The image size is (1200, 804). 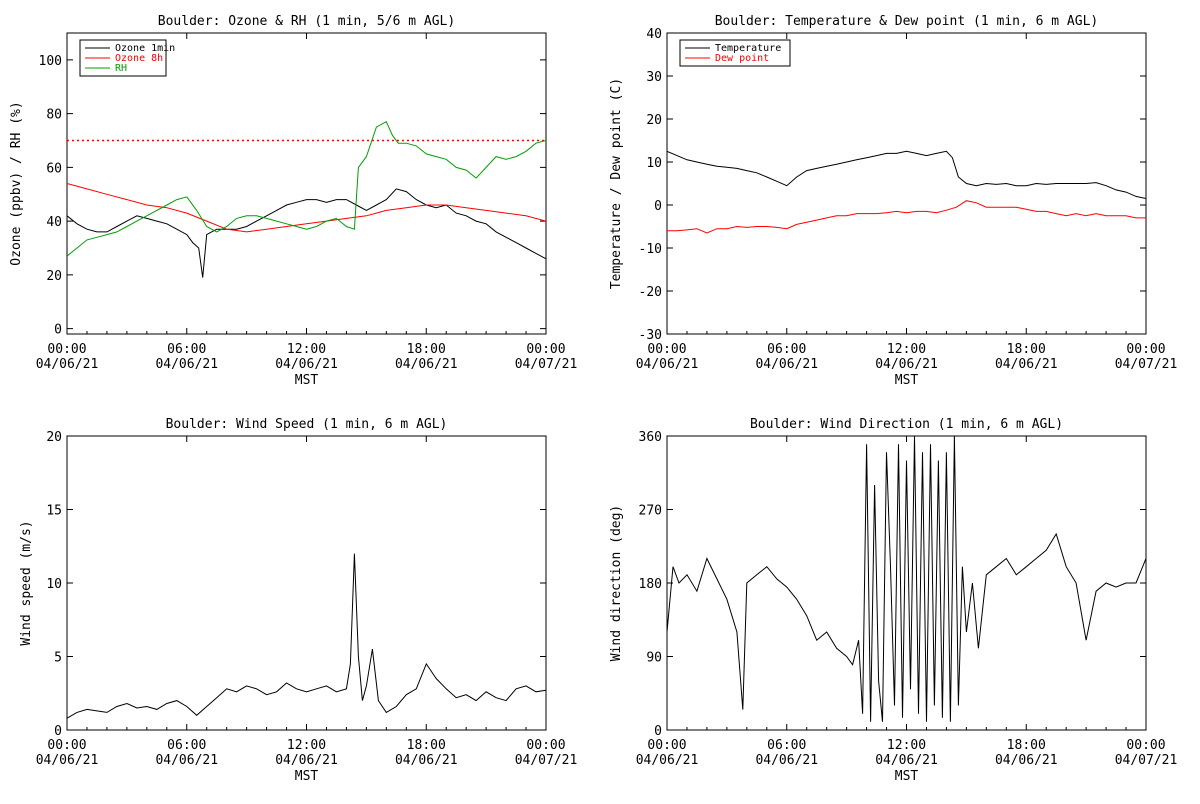 I want to click on y-tick-label: -10, so click(x=650, y=249).